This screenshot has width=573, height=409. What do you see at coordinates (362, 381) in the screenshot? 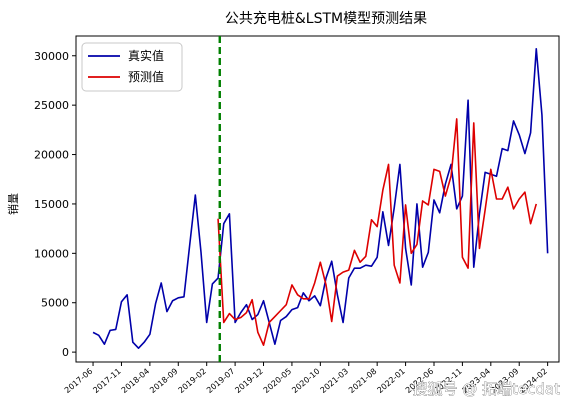
I see `x-tick-label: 2021-08` at bounding box center [362, 381].